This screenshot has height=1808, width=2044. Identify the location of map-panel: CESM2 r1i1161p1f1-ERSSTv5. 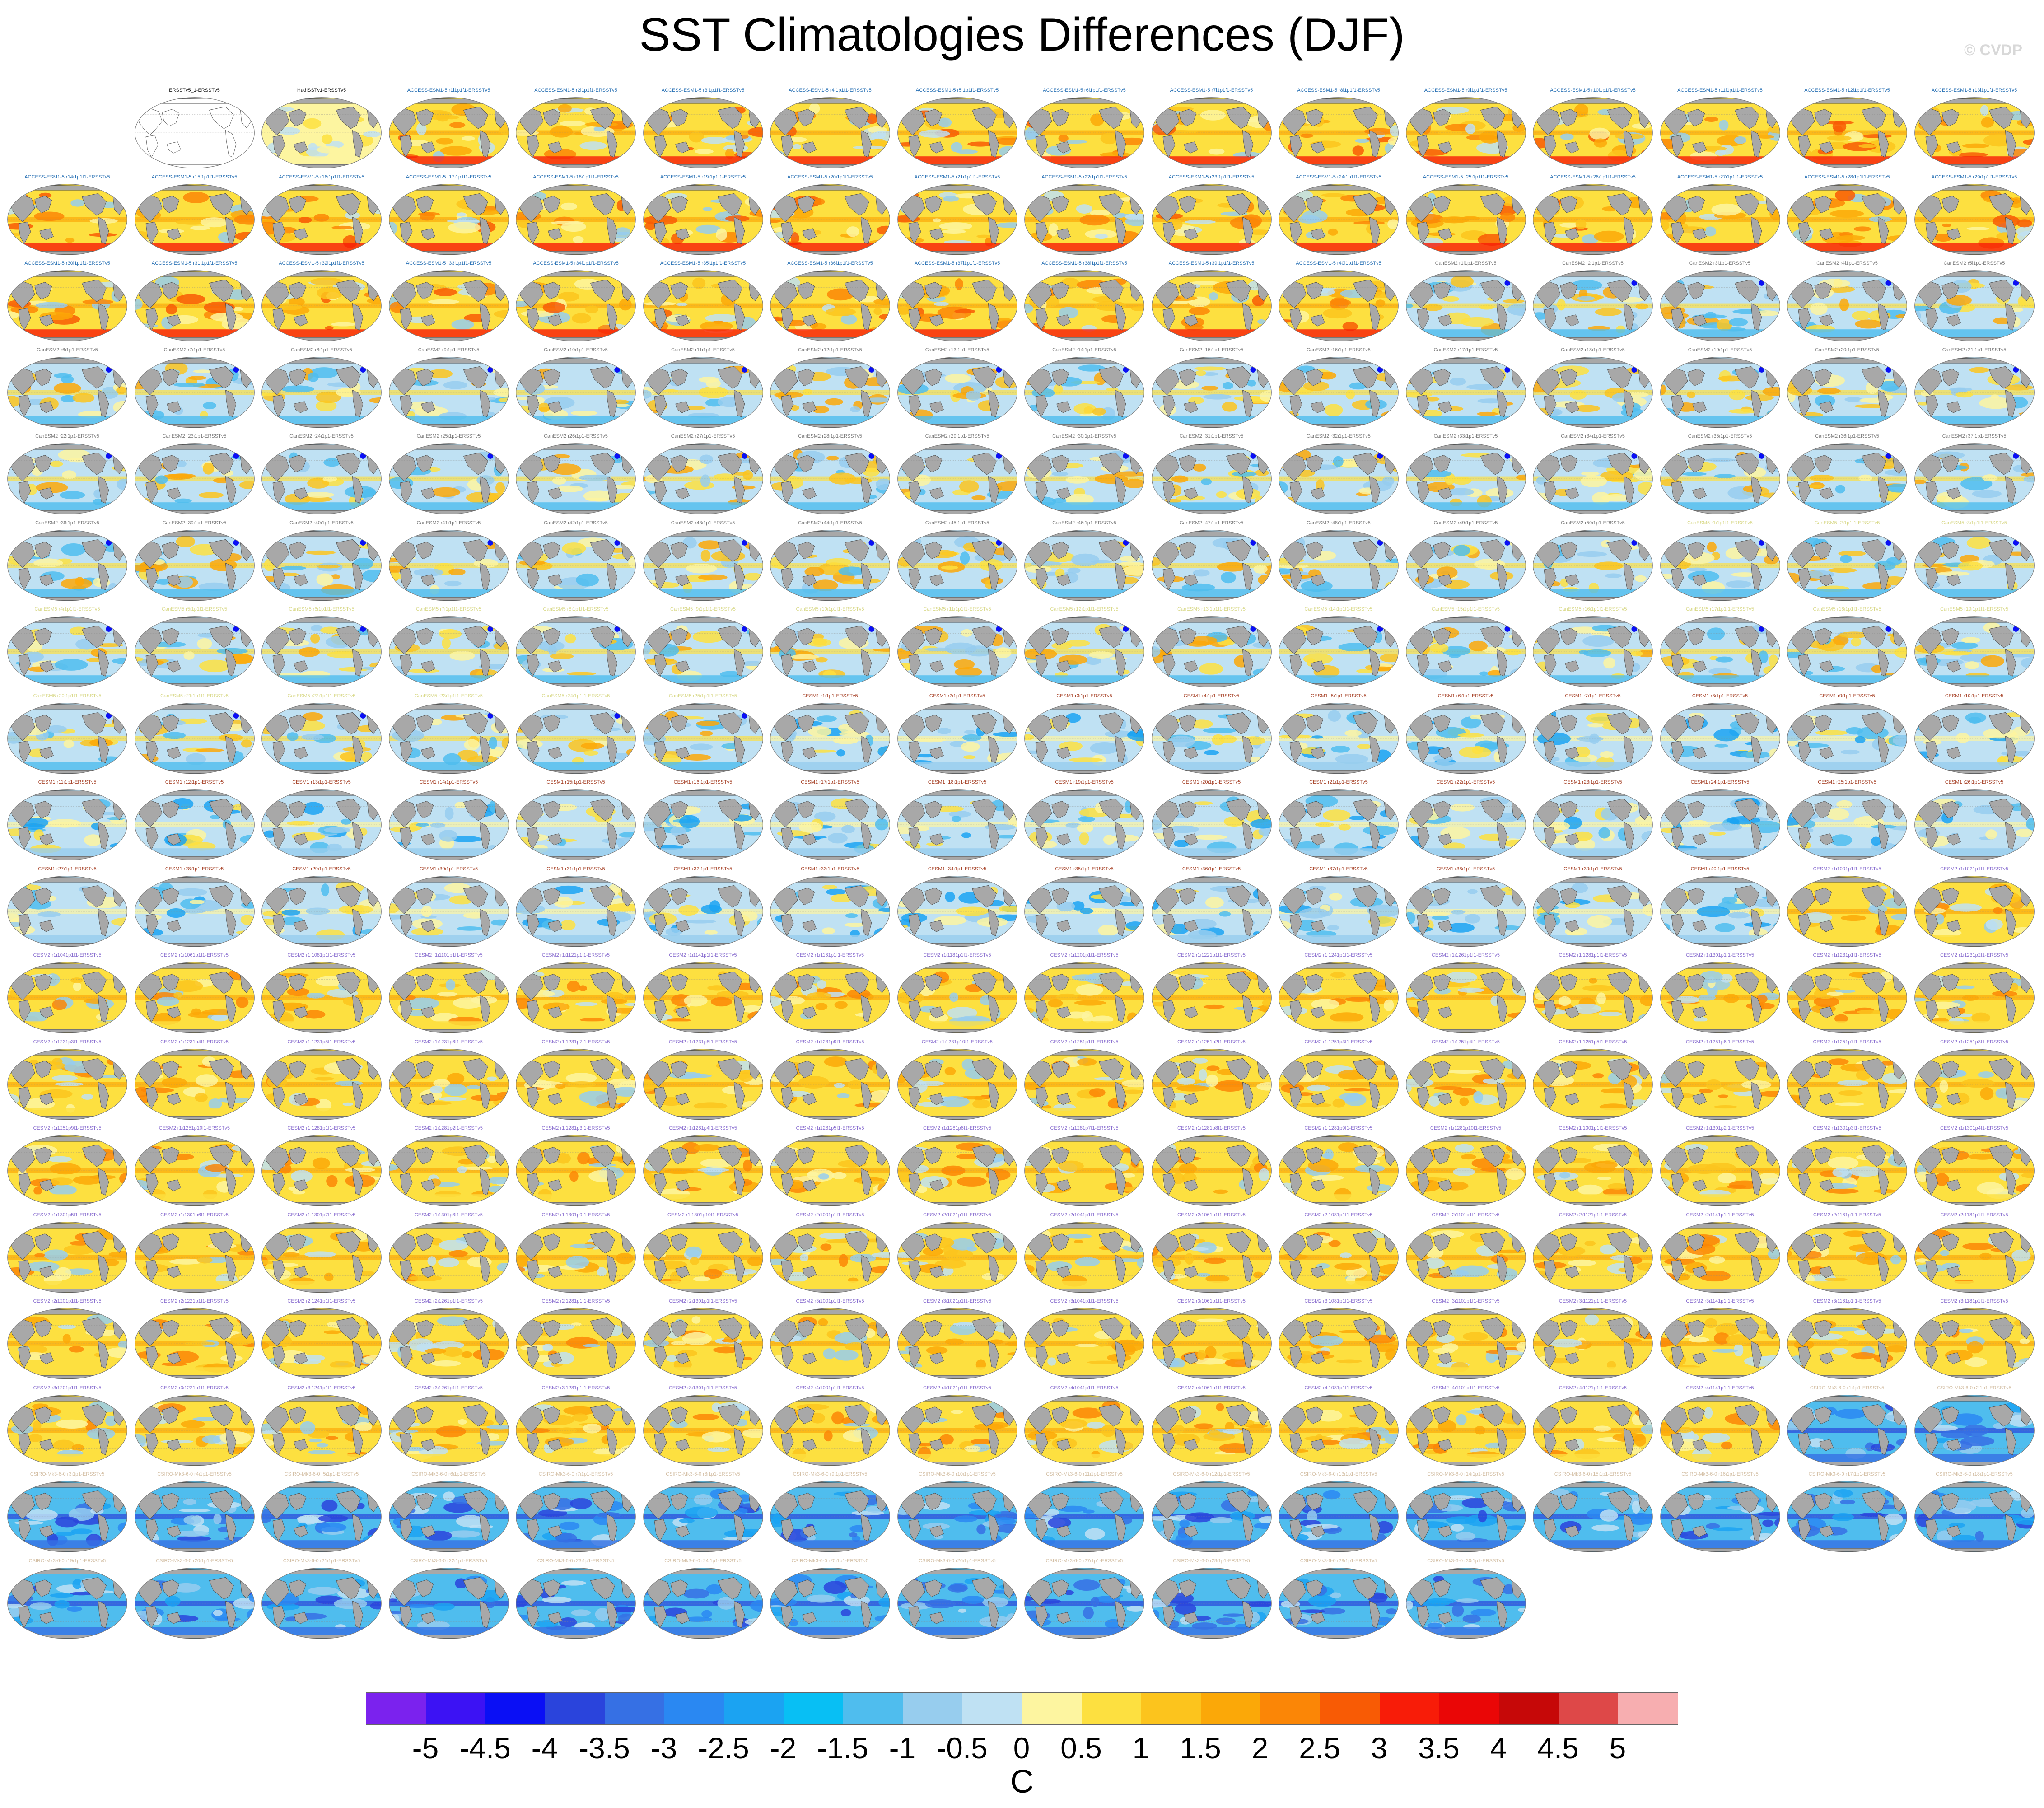
(830, 994).